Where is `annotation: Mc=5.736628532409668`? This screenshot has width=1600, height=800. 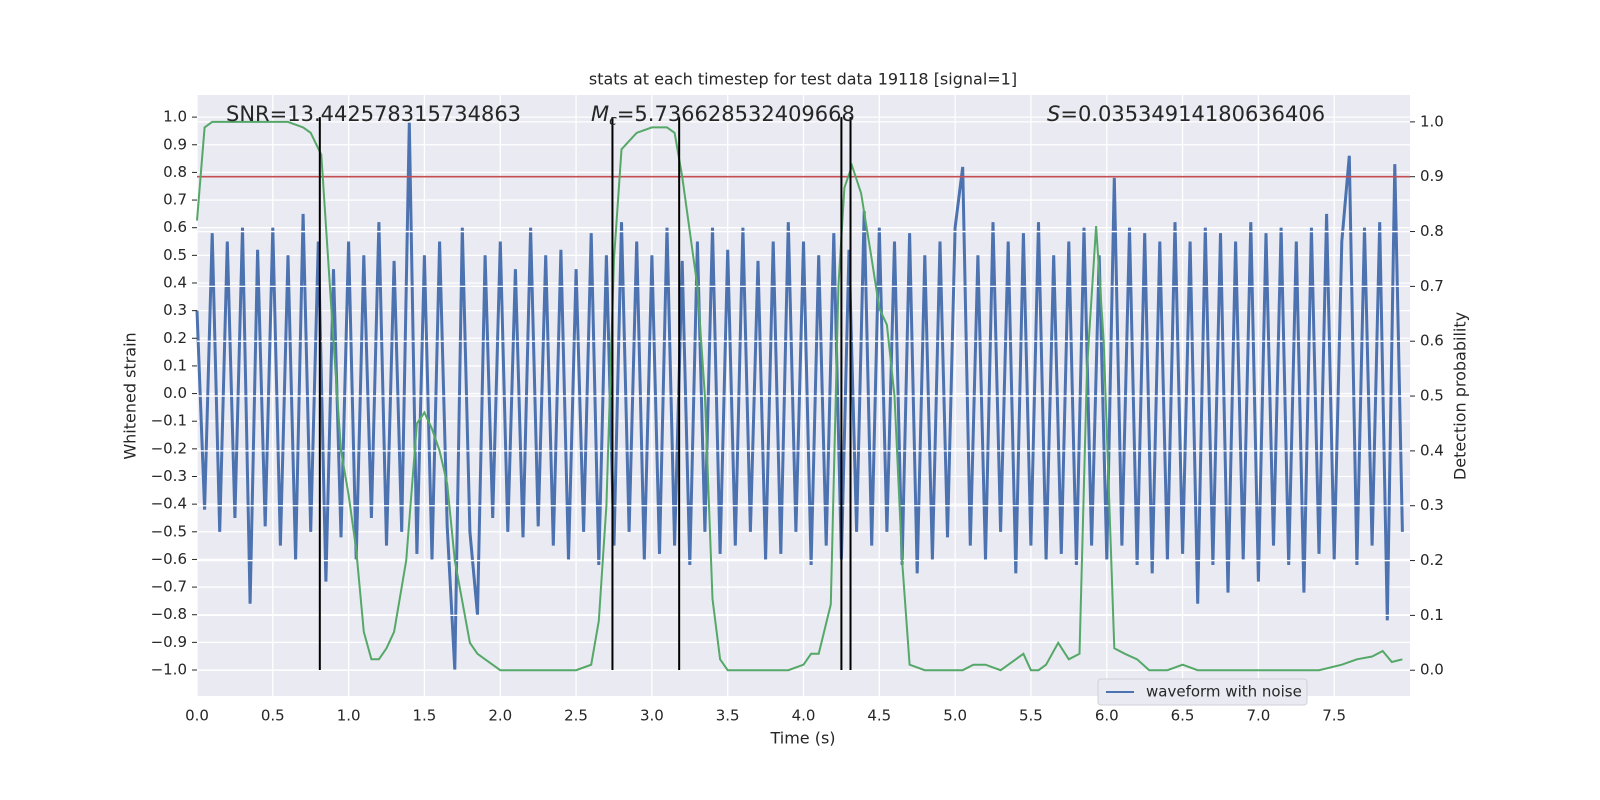 annotation: Mc=5.736628532409668 is located at coordinates (723, 115).